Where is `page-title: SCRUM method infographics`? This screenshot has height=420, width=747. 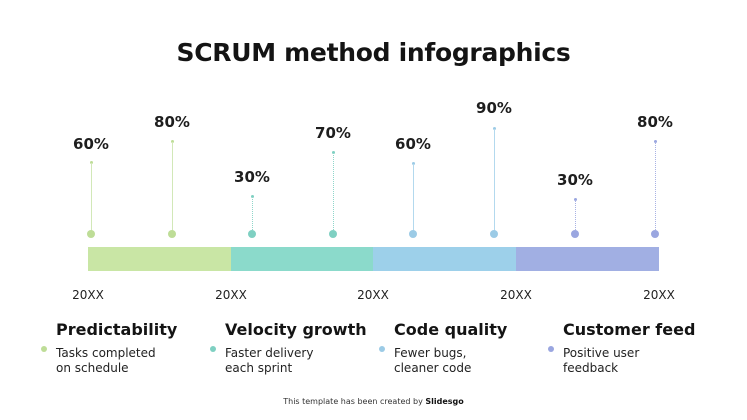
page-title: SCRUM method infographics is located at coordinates (373, 52).